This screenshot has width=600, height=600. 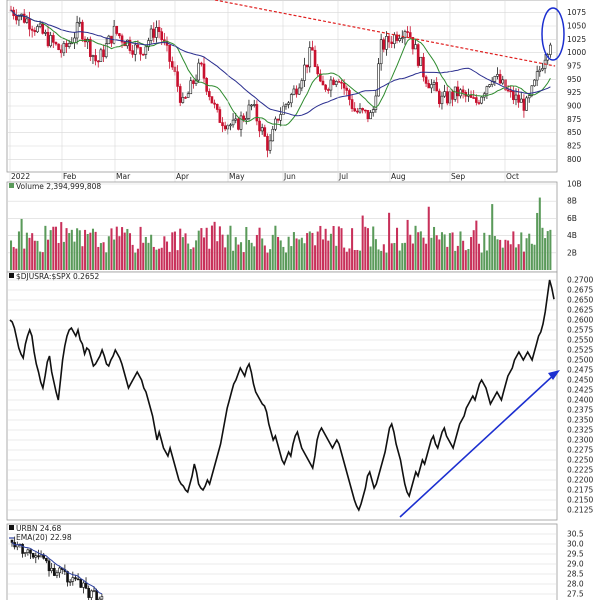 What do you see at coordinates (575, 544) in the screenshot?
I see `y-tick-label: 30.0` at bounding box center [575, 544].